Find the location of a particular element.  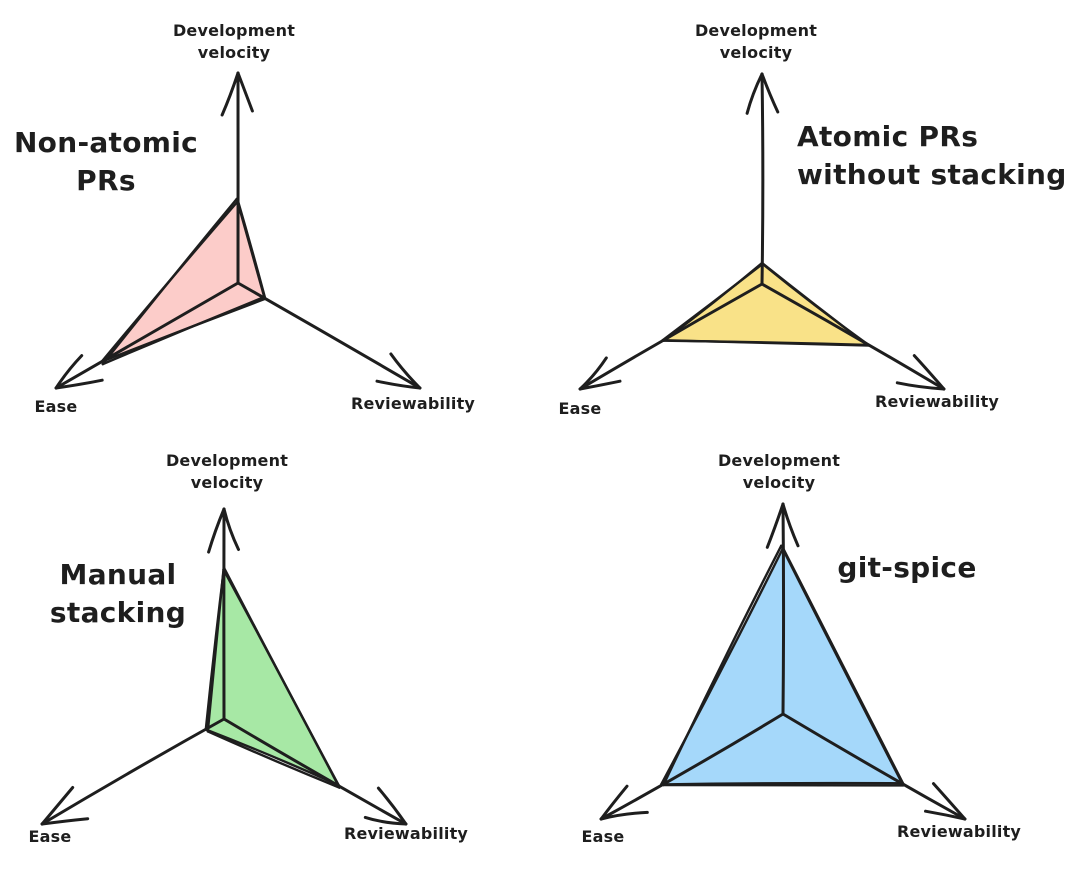

axis-label-ease-chart4: Ease is located at coordinates (603, 836).